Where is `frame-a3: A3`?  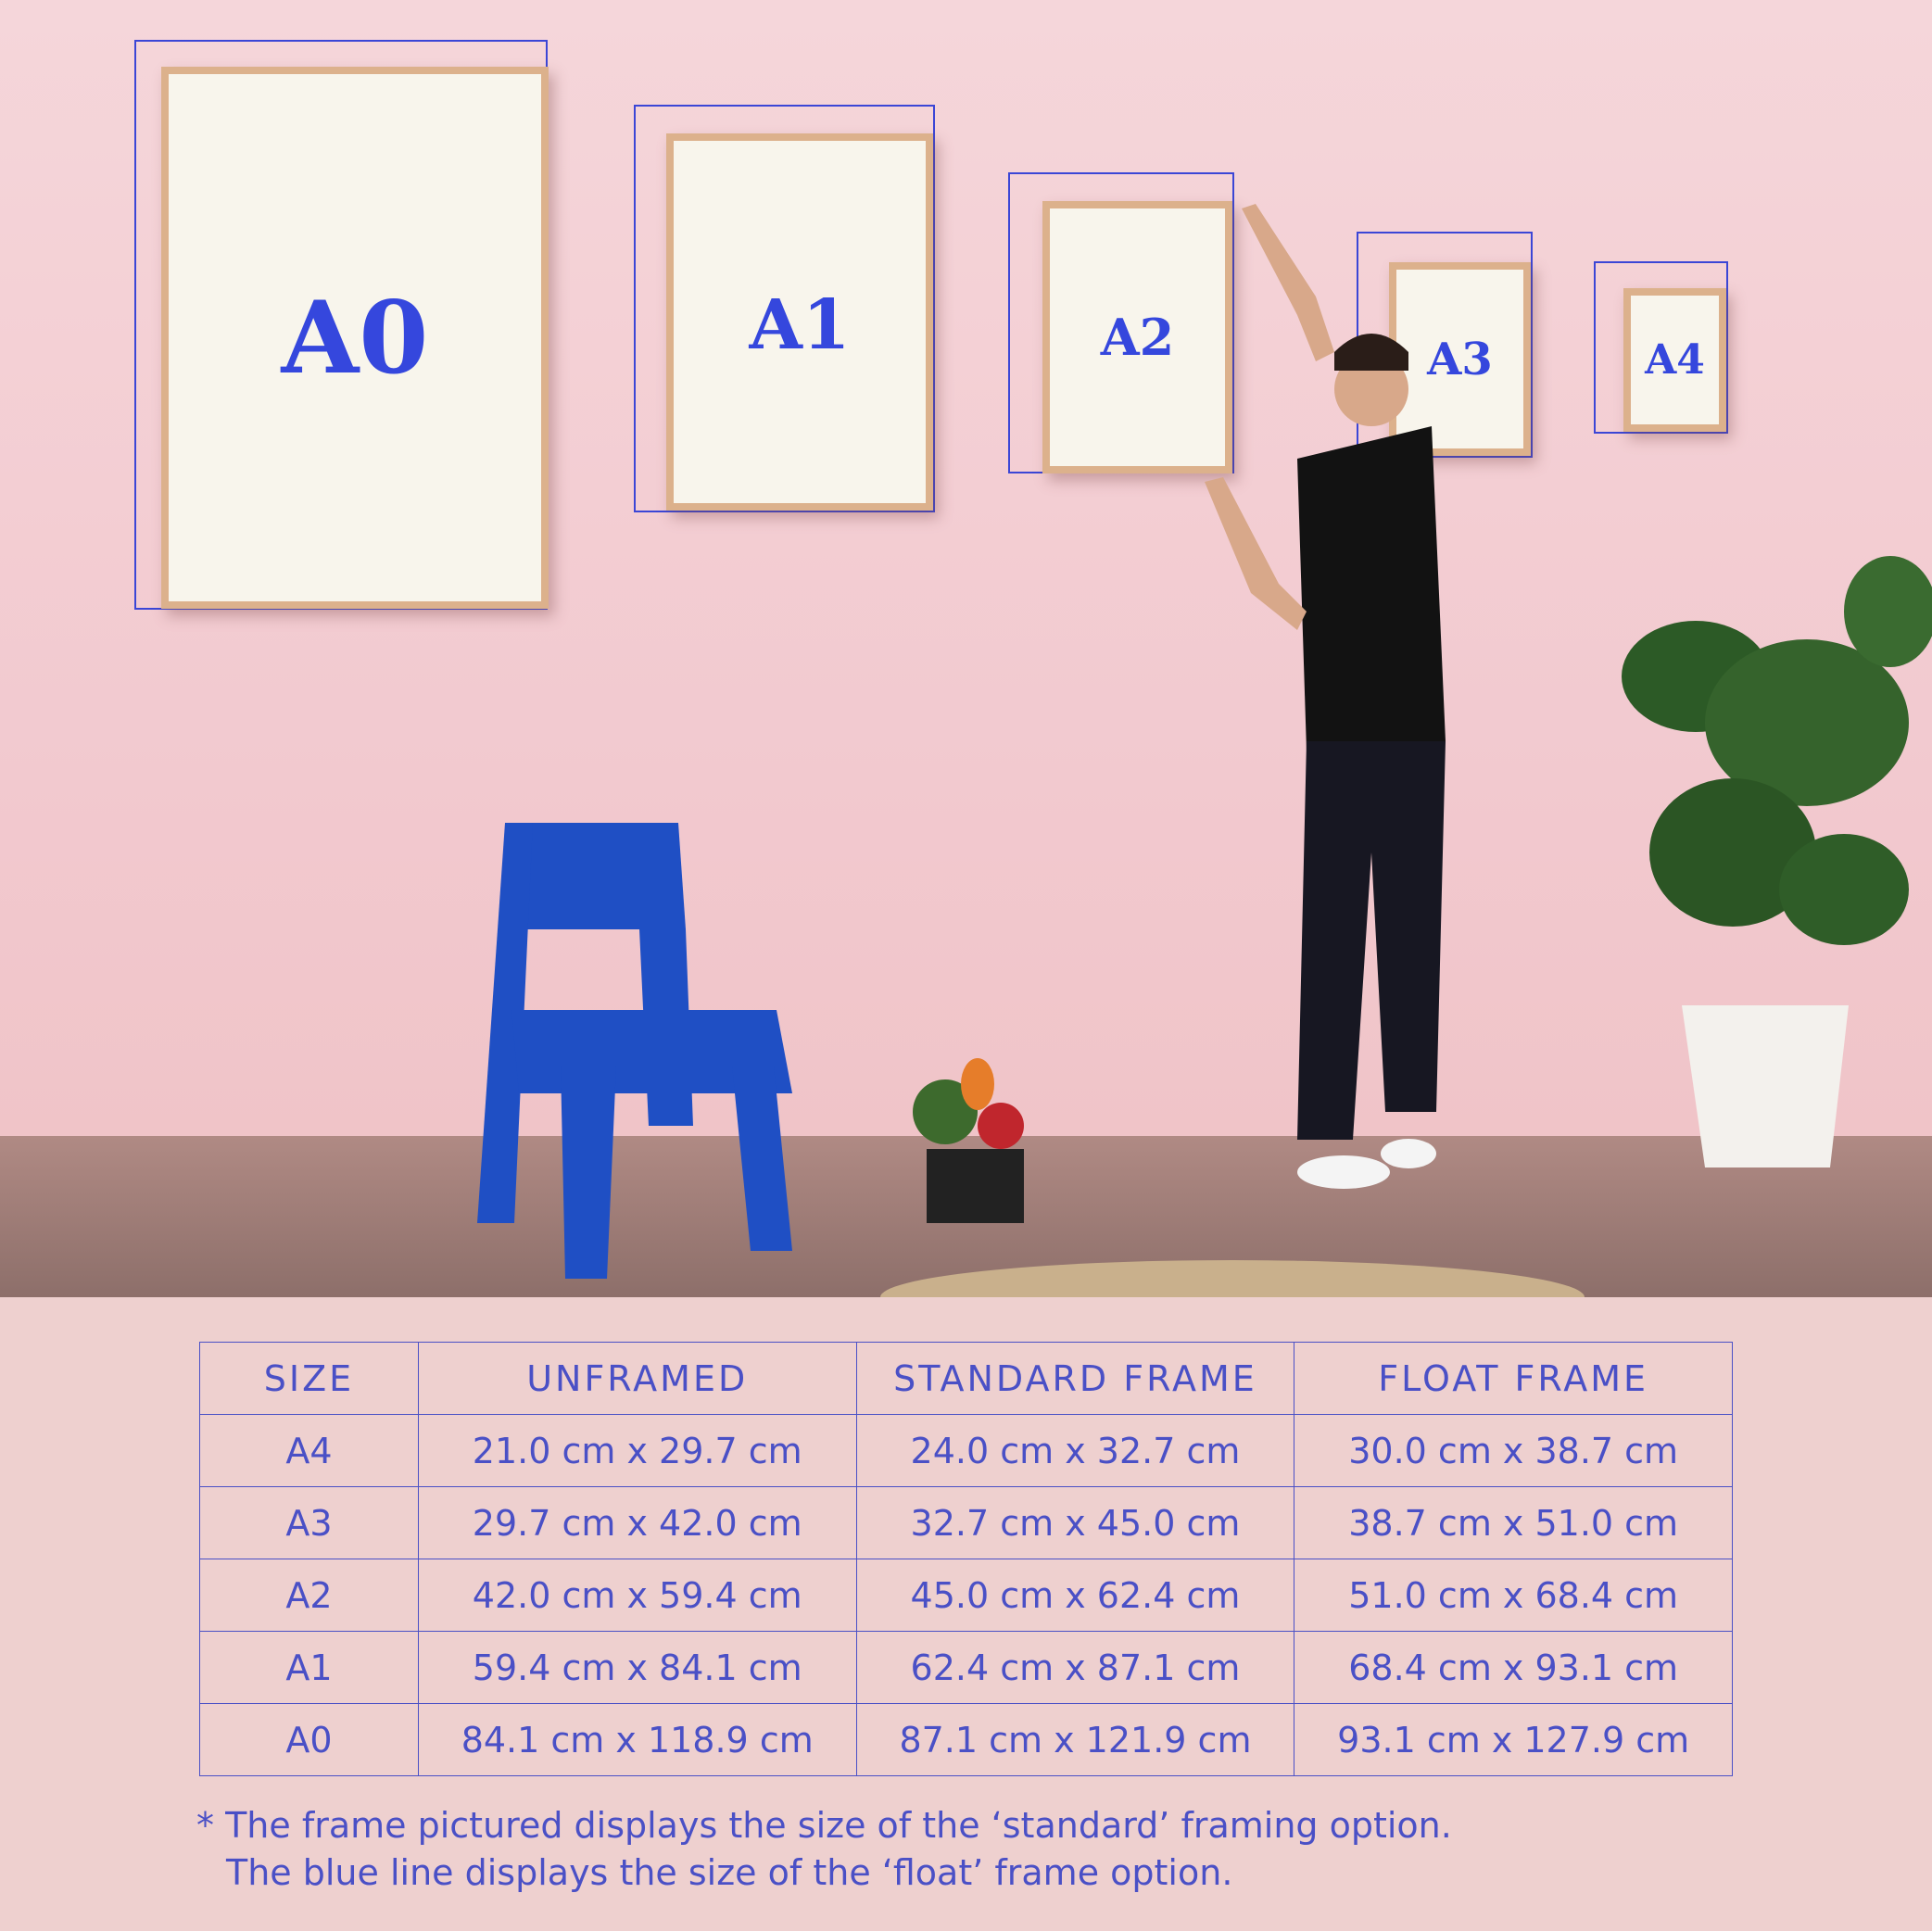
frame-a3: A3 is located at coordinates (1460, 359).